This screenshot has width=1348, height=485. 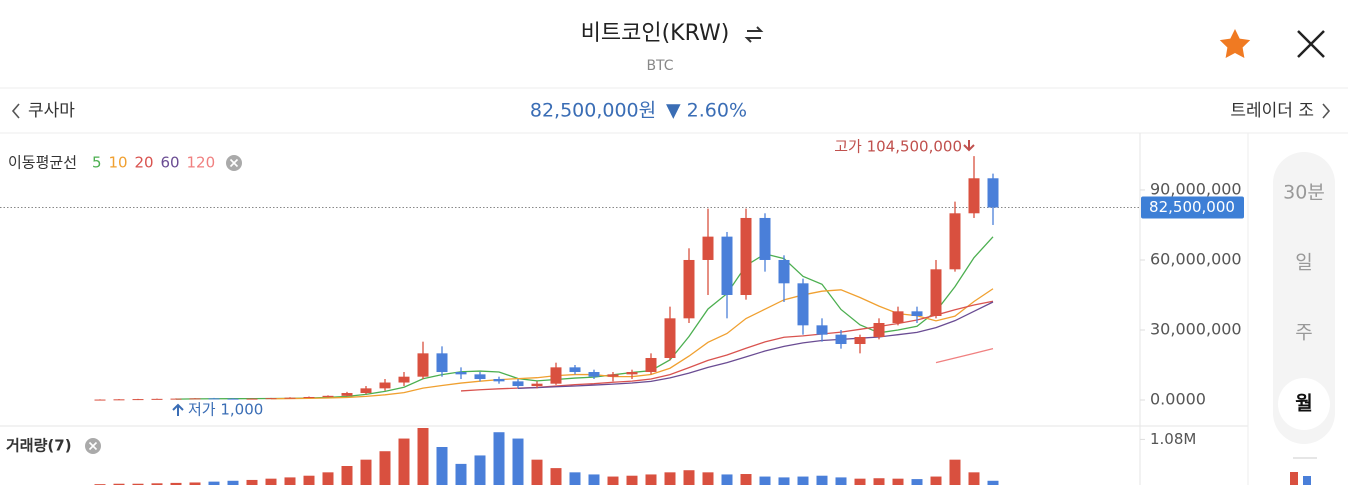 I want to click on interval-button: 월, so click(x=1303, y=404).